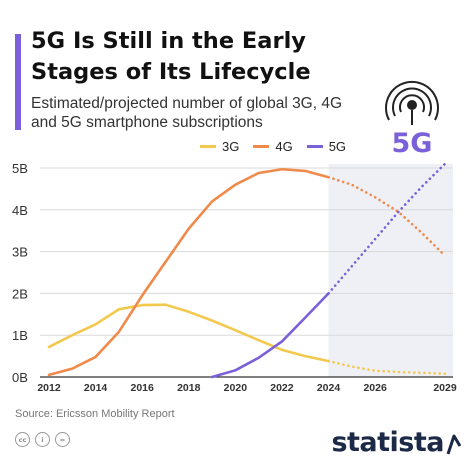 The image size is (474, 474). What do you see at coordinates (142, 388) in the screenshot?
I see `x-tick-label: 2016` at bounding box center [142, 388].